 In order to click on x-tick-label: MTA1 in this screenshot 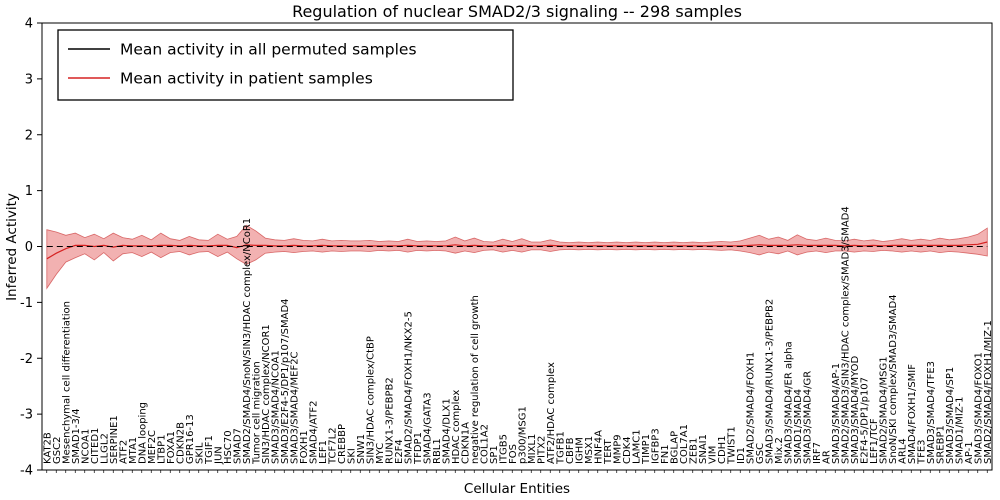, I will do `click(133, 450)`.